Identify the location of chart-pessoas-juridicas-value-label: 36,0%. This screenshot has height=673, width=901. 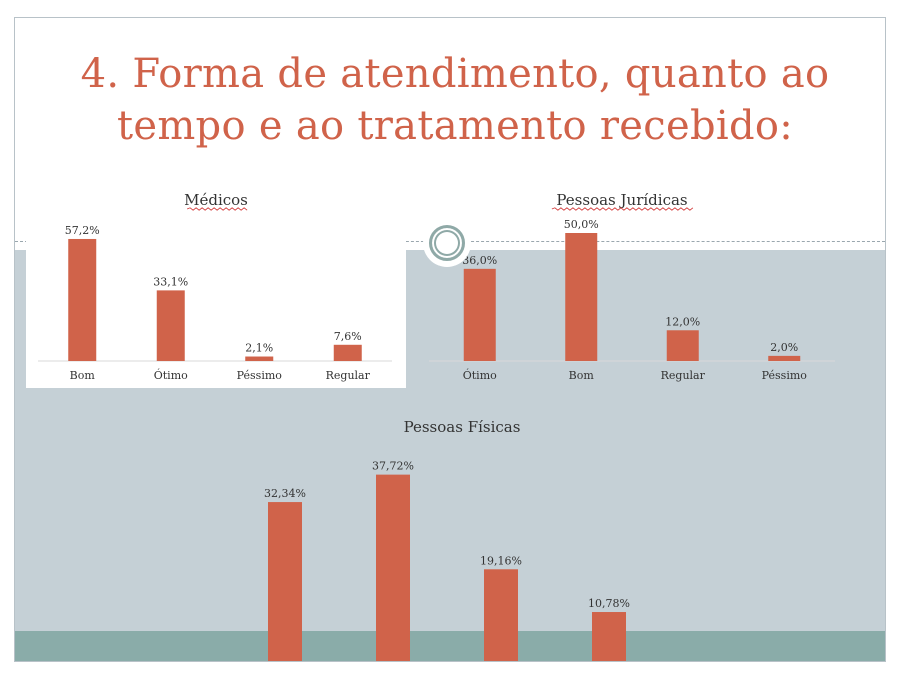
(479, 260).